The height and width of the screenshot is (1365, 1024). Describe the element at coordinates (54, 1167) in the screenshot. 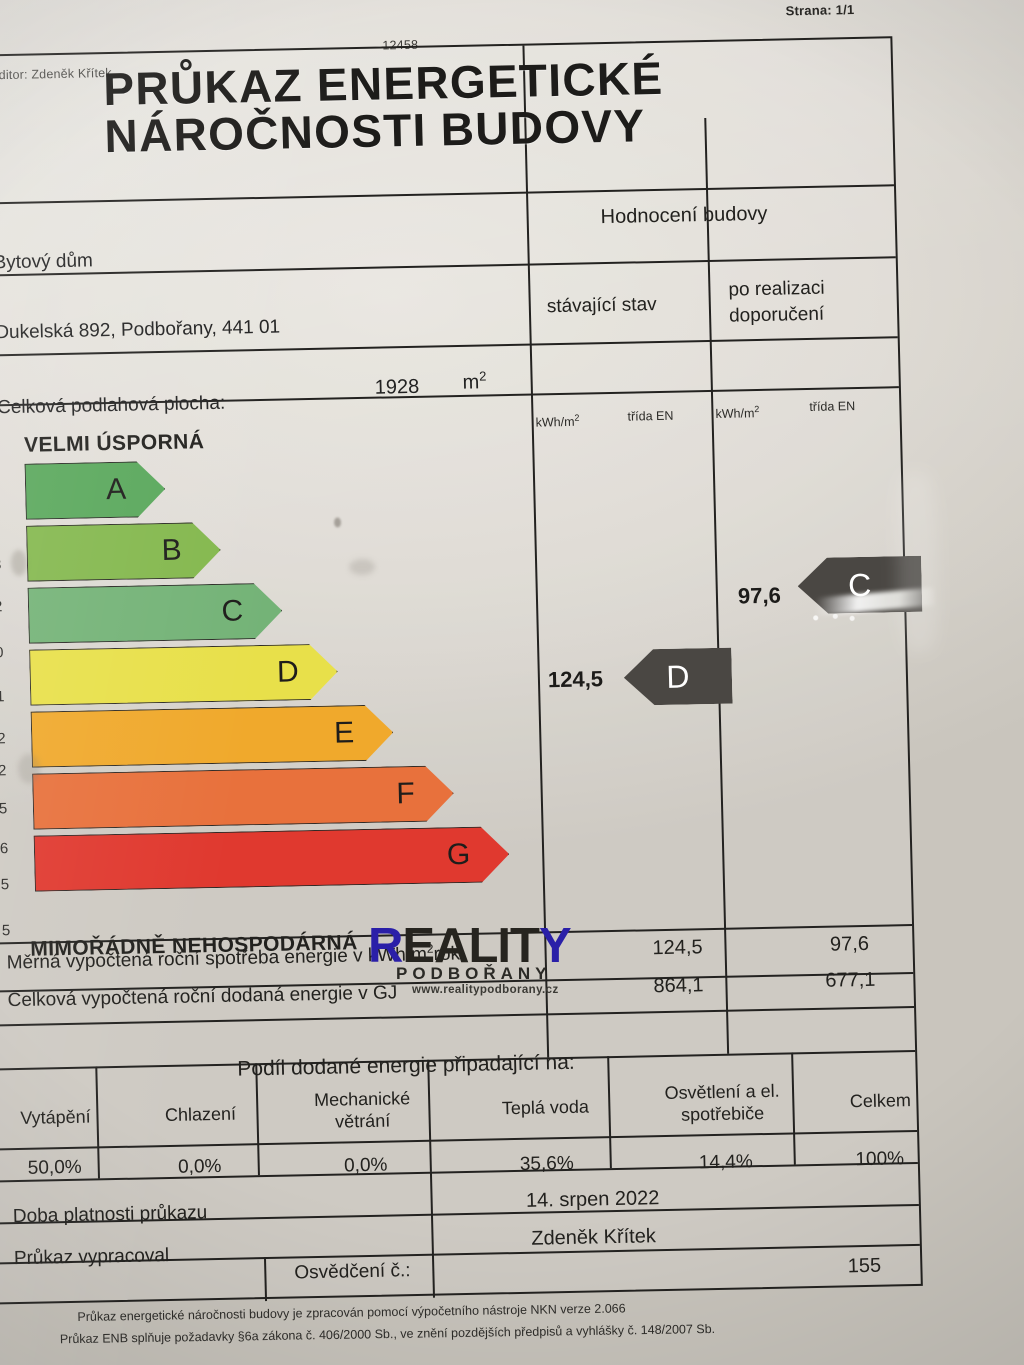

I see `share-value-0: 50,0%` at that location.